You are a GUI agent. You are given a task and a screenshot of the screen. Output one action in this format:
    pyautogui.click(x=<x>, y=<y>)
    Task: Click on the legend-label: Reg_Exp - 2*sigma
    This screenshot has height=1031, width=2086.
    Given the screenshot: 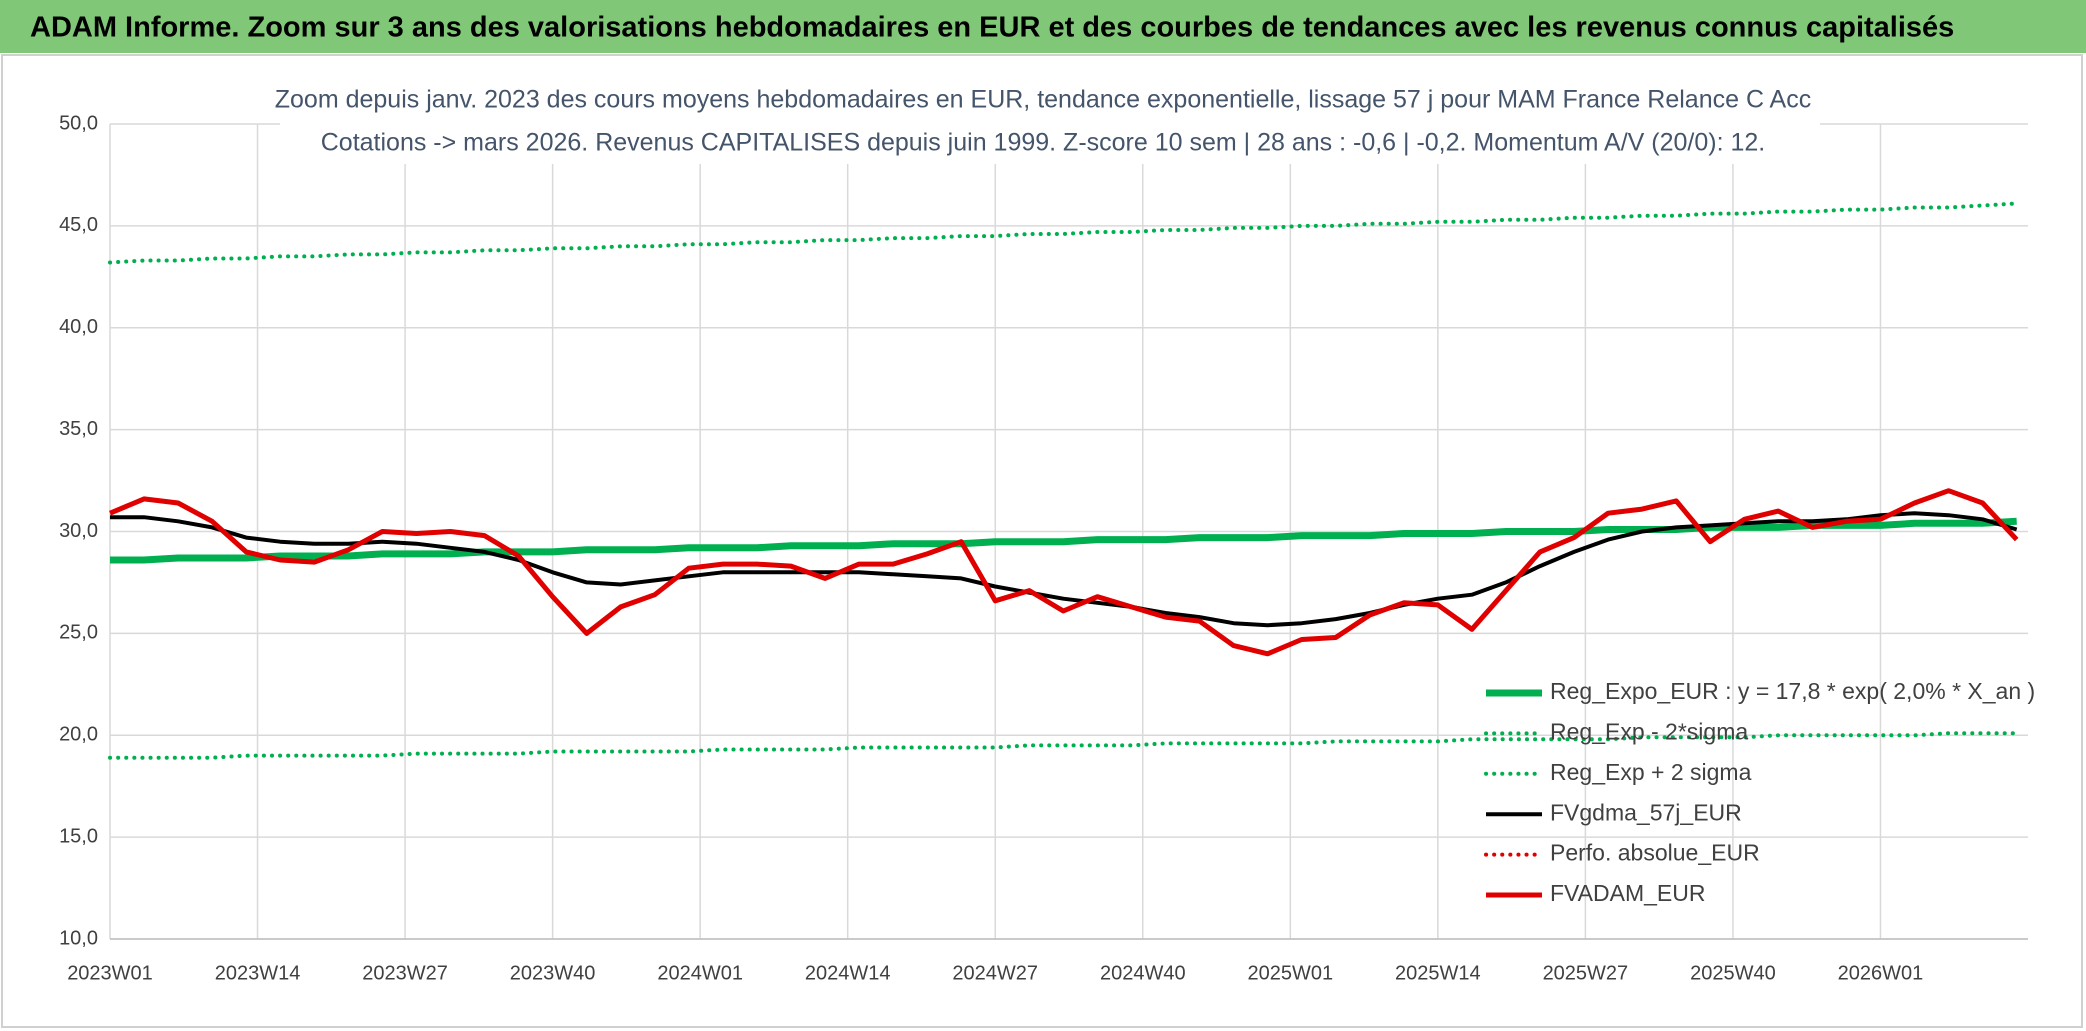 What is the action you would take?
    pyautogui.click(x=1649, y=731)
    